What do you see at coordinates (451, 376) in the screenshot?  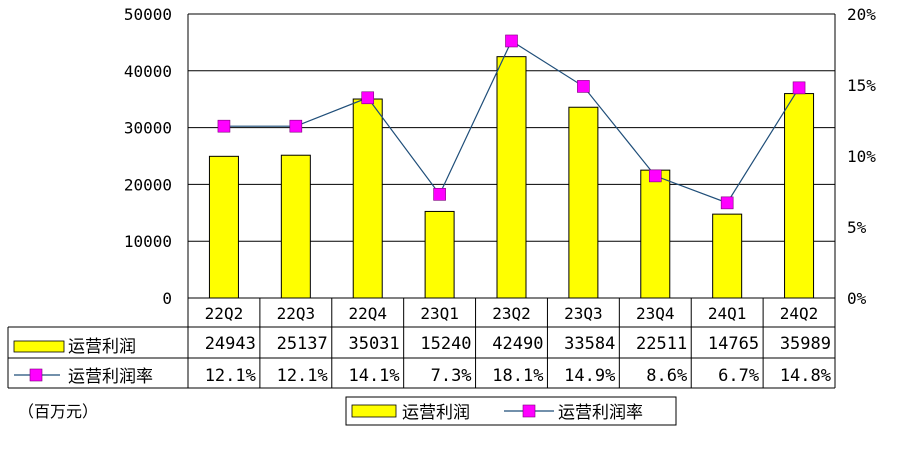 I see `table-cell-value: 7.3%` at bounding box center [451, 376].